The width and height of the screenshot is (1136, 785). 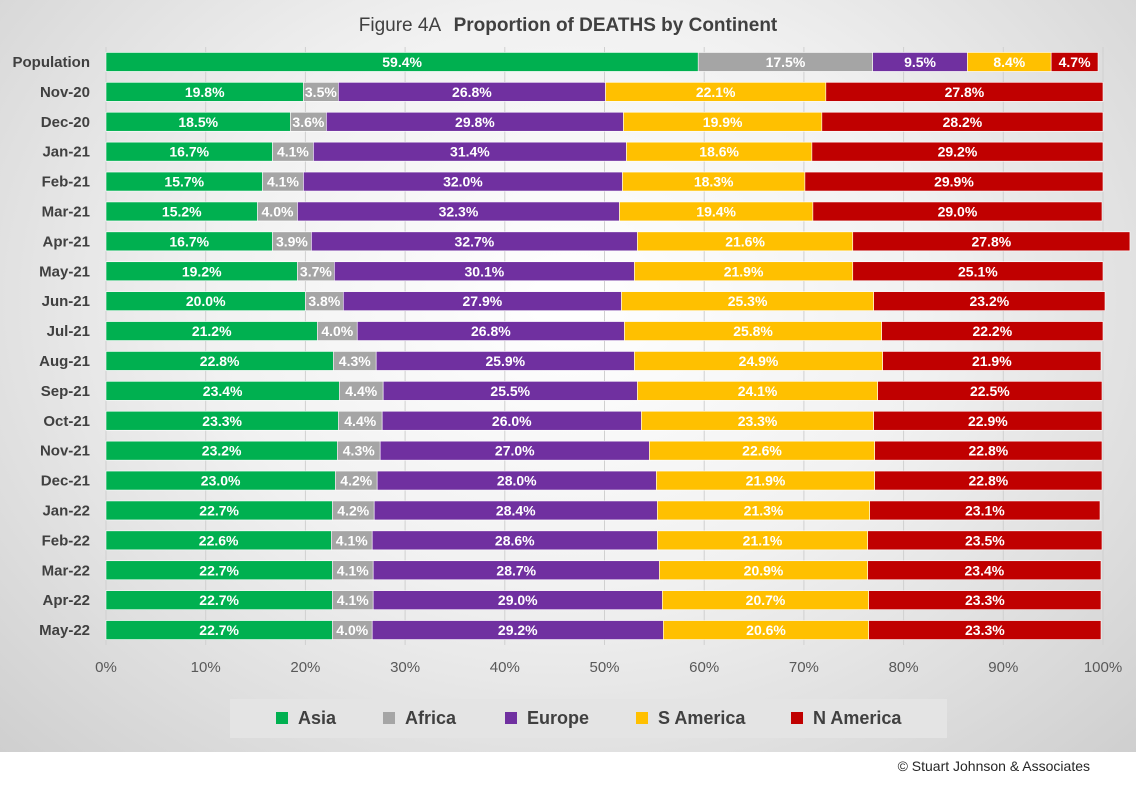 What do you see at coordinates (483, 301) in the screenshot?
I see `bar-data-label: 27.9%` at bounding box center [483, 301].